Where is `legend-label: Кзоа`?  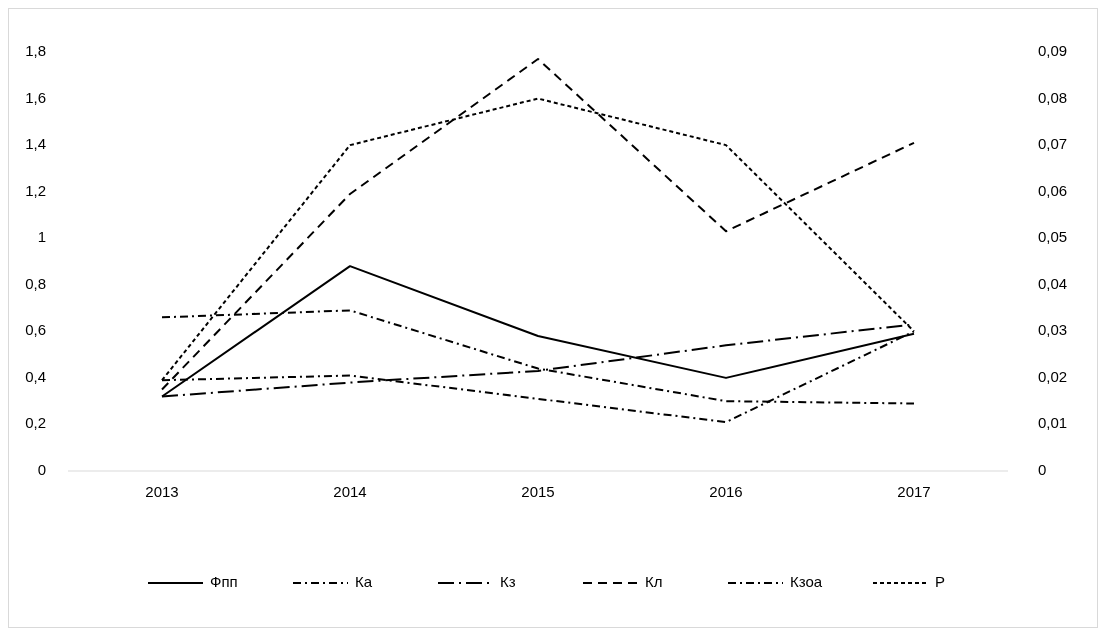 legend-label: Кзоа is located at coordinates (806, 581).